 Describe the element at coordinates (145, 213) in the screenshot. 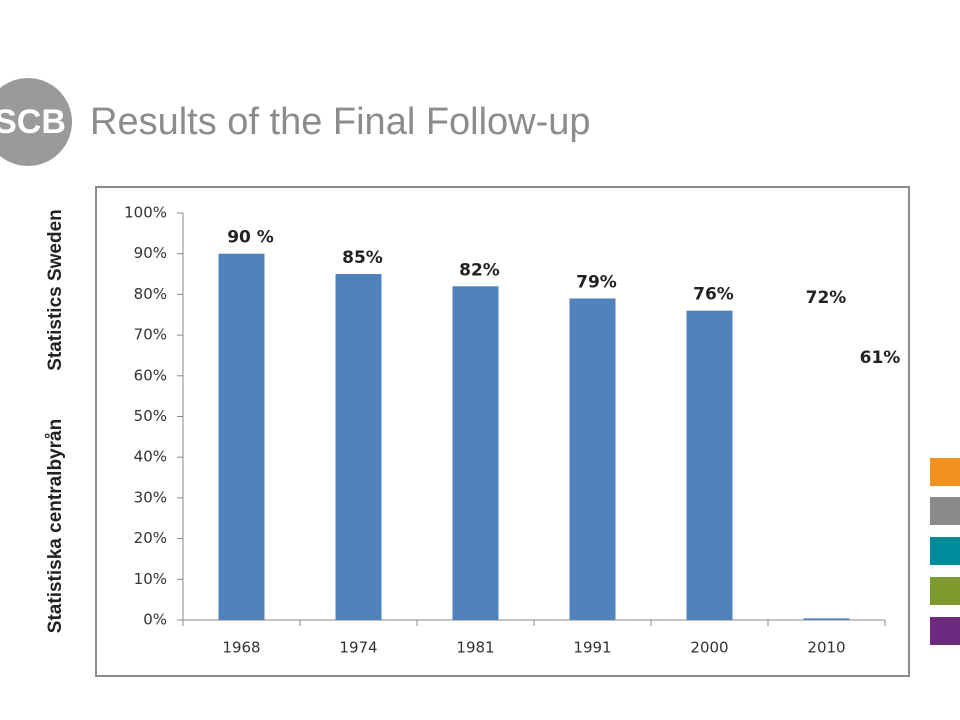

I see `y-tick-label: 100%` at that location.